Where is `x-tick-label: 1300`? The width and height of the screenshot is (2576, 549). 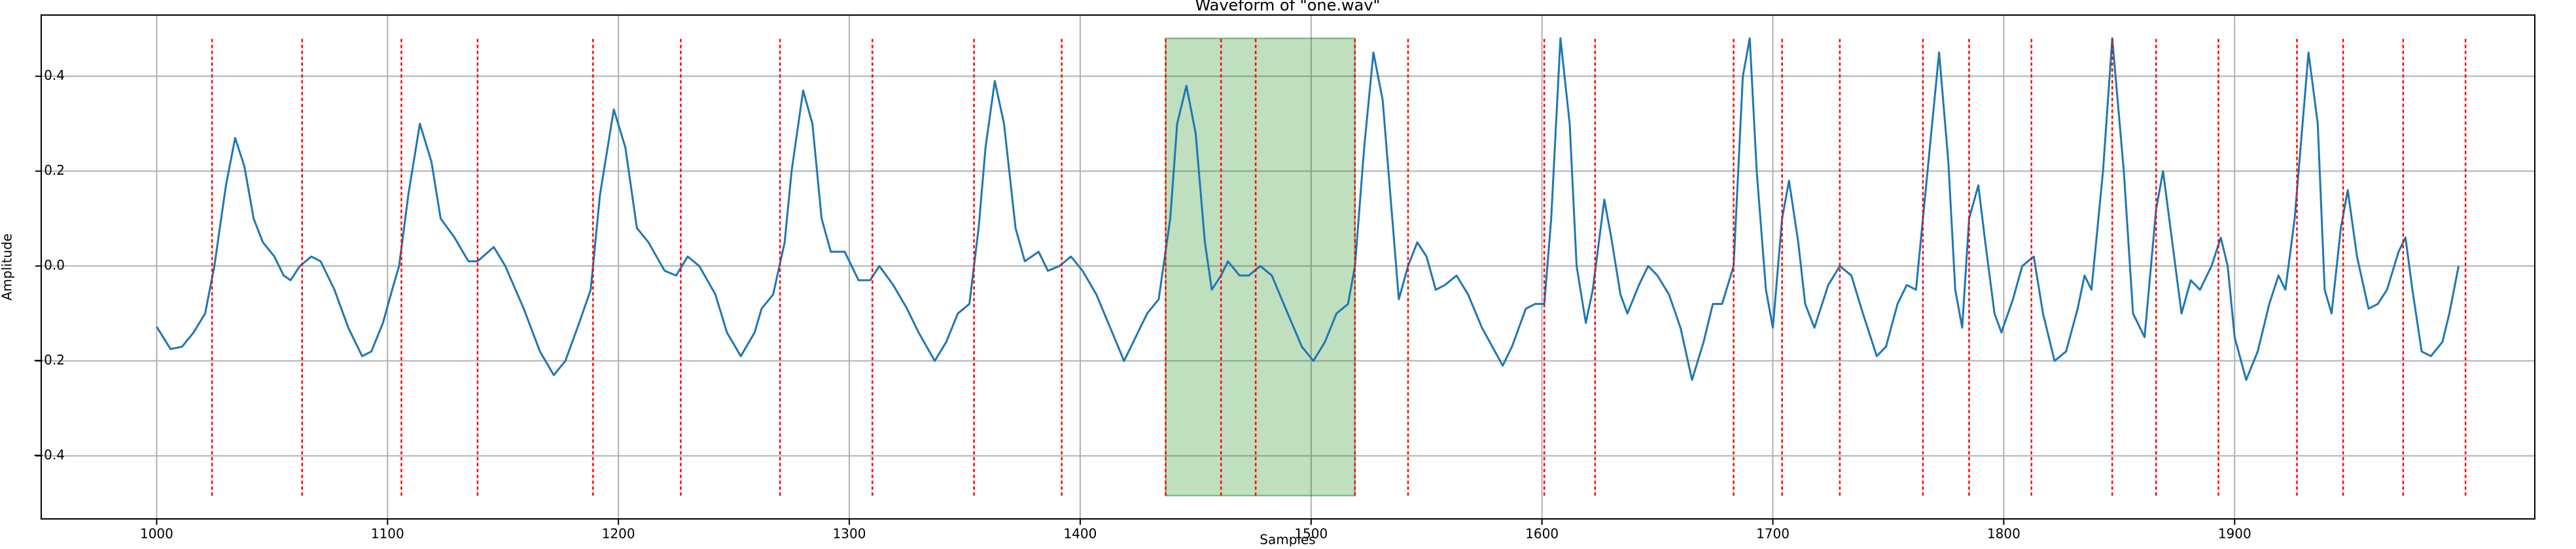 x-tick-label: 1300 is located at coordinates (849, 534).